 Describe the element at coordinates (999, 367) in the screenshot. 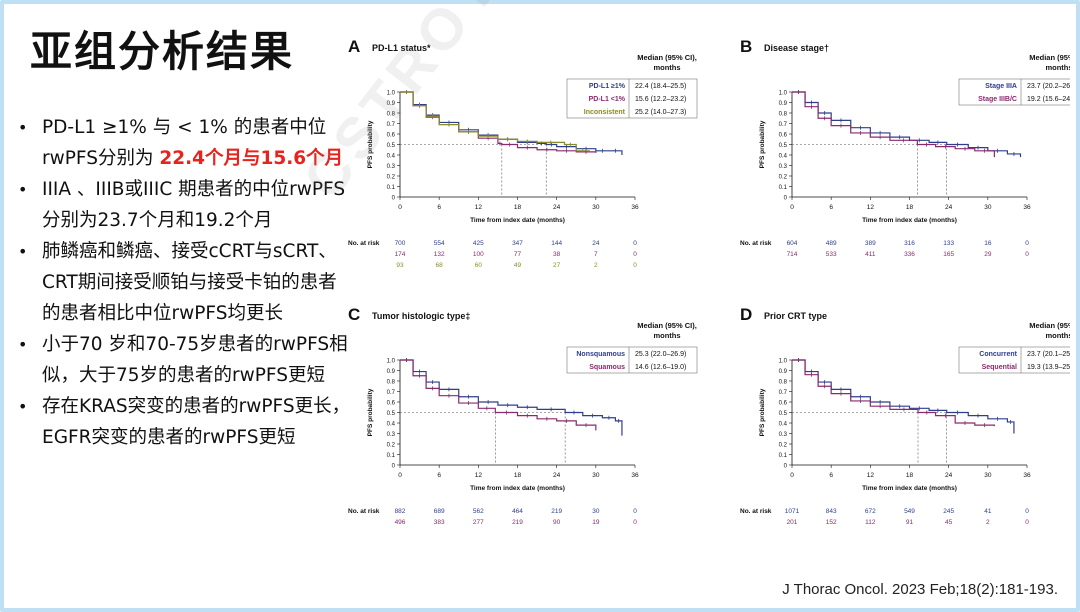

I see `legend-label: Sequential` at that location.